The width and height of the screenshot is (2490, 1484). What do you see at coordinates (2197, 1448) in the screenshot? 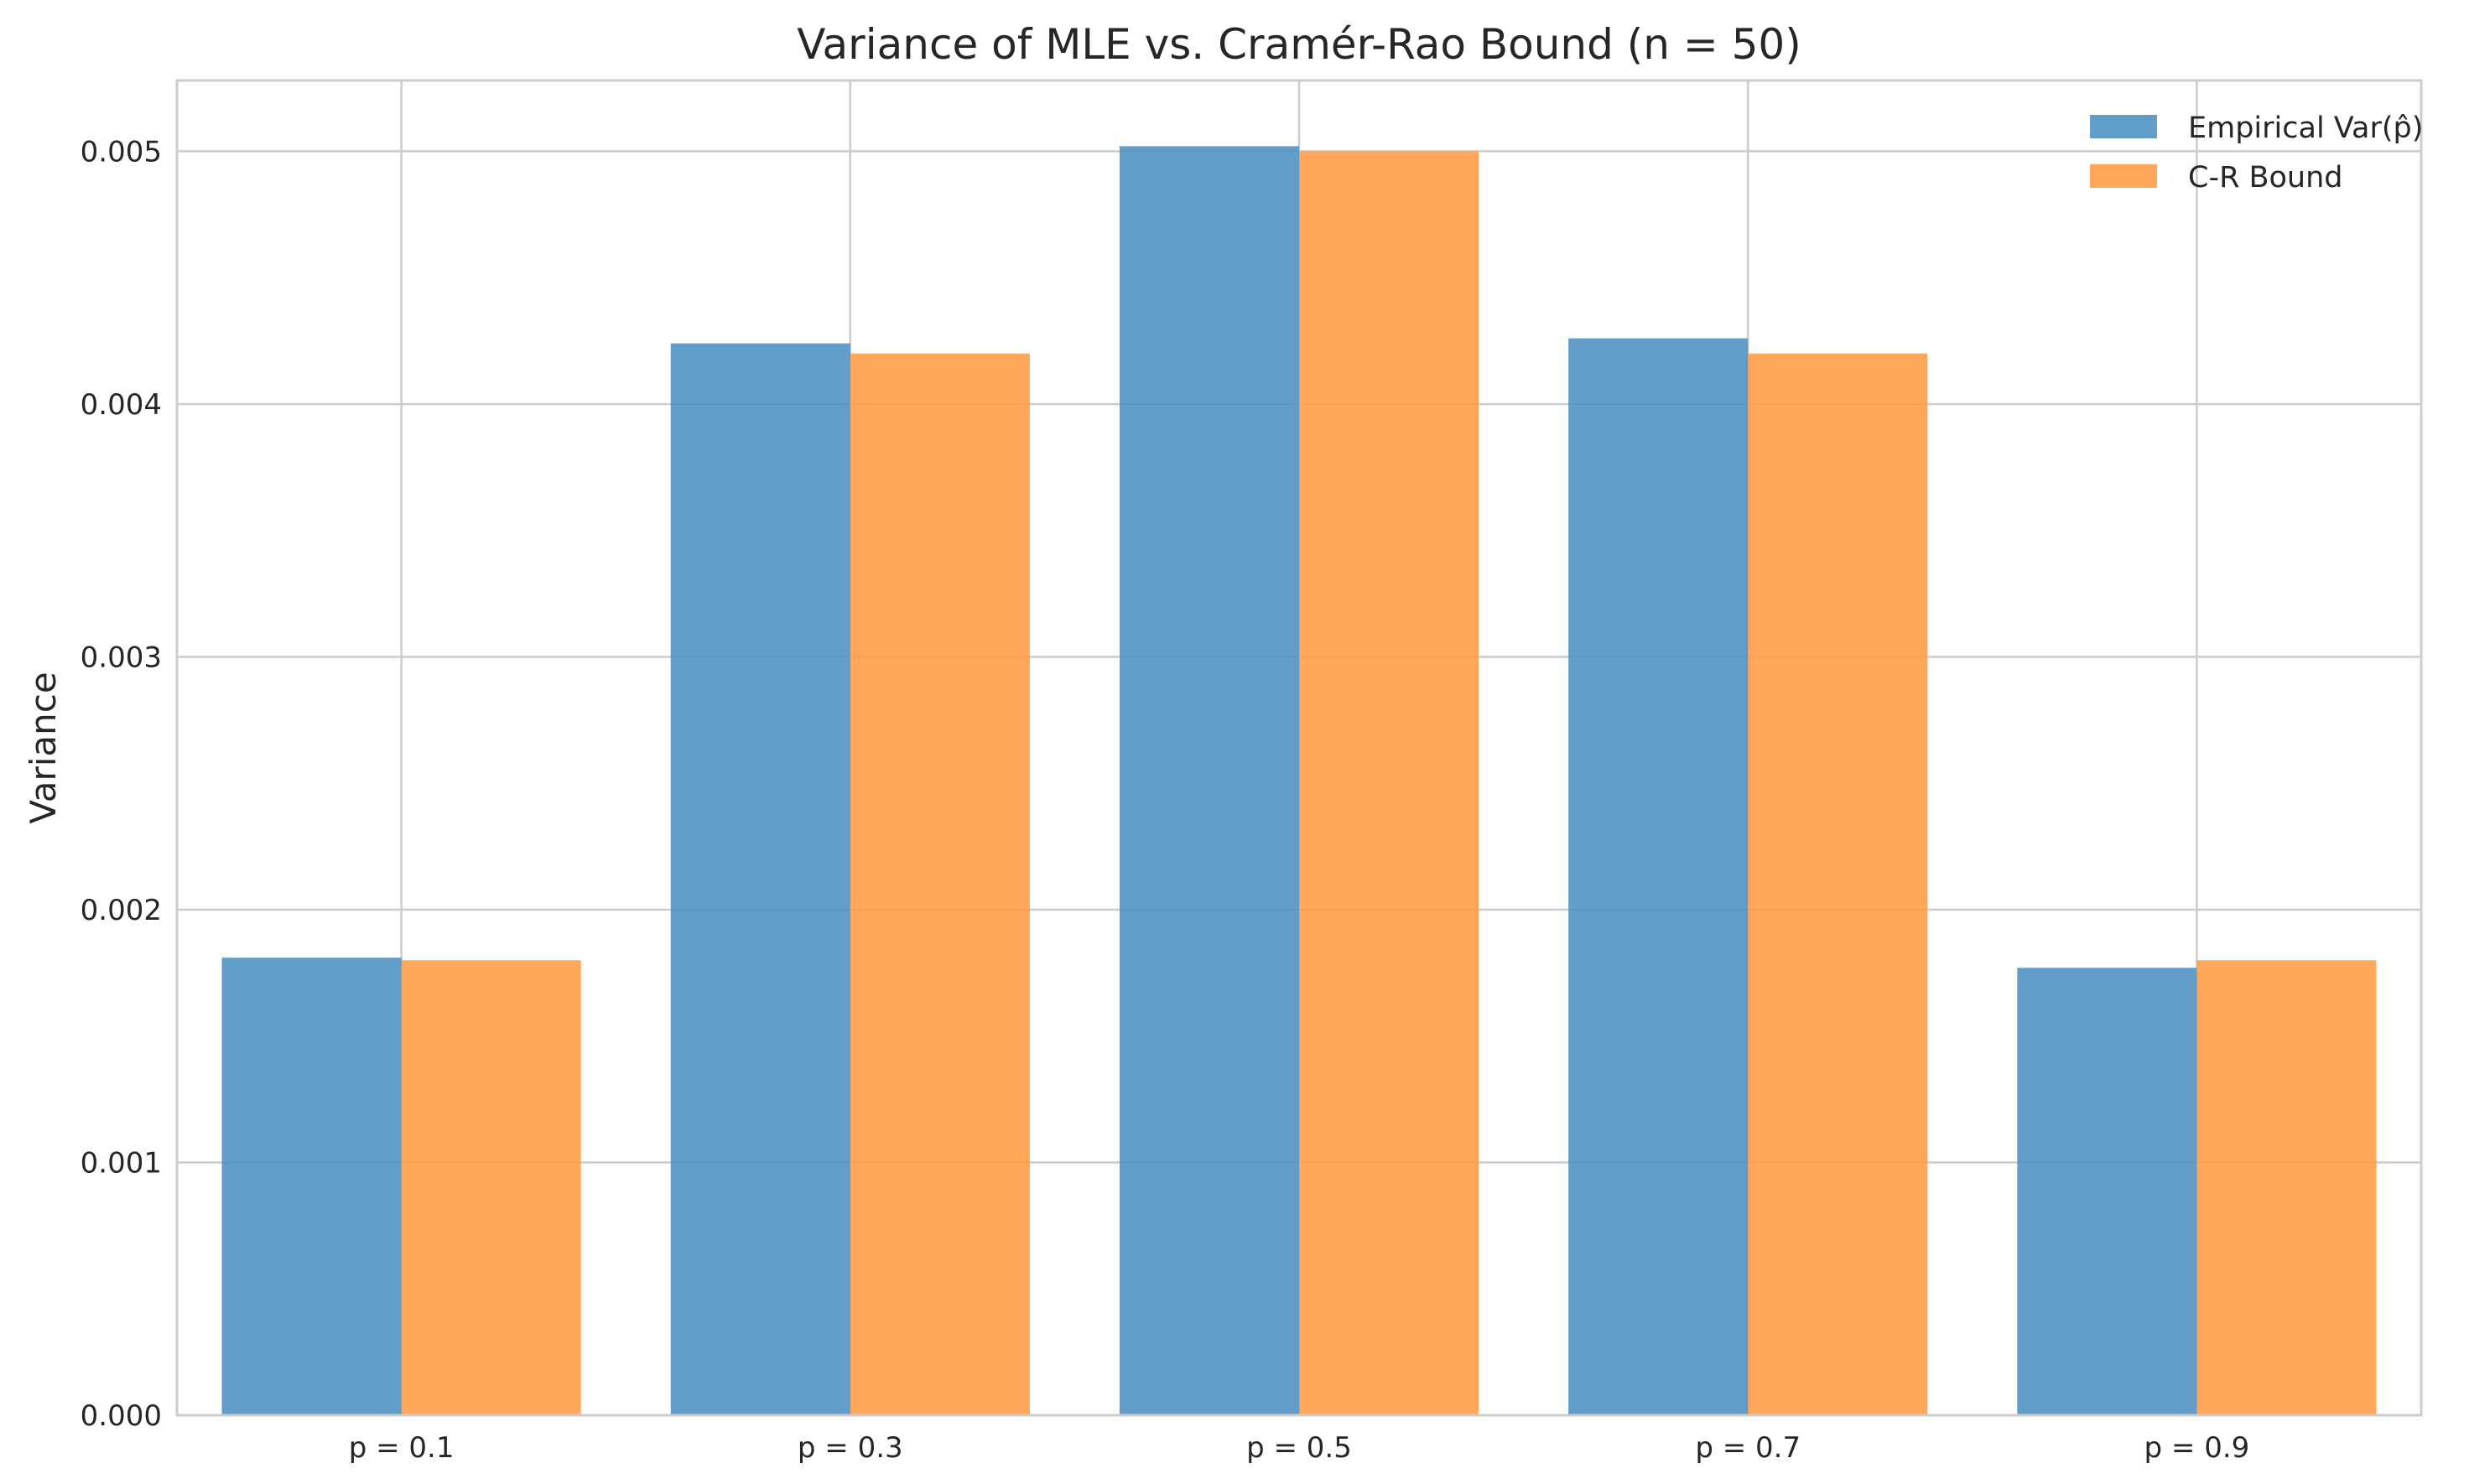
I see `x-tick-label: p = 0.9` at bounding box center [2197, 1448].